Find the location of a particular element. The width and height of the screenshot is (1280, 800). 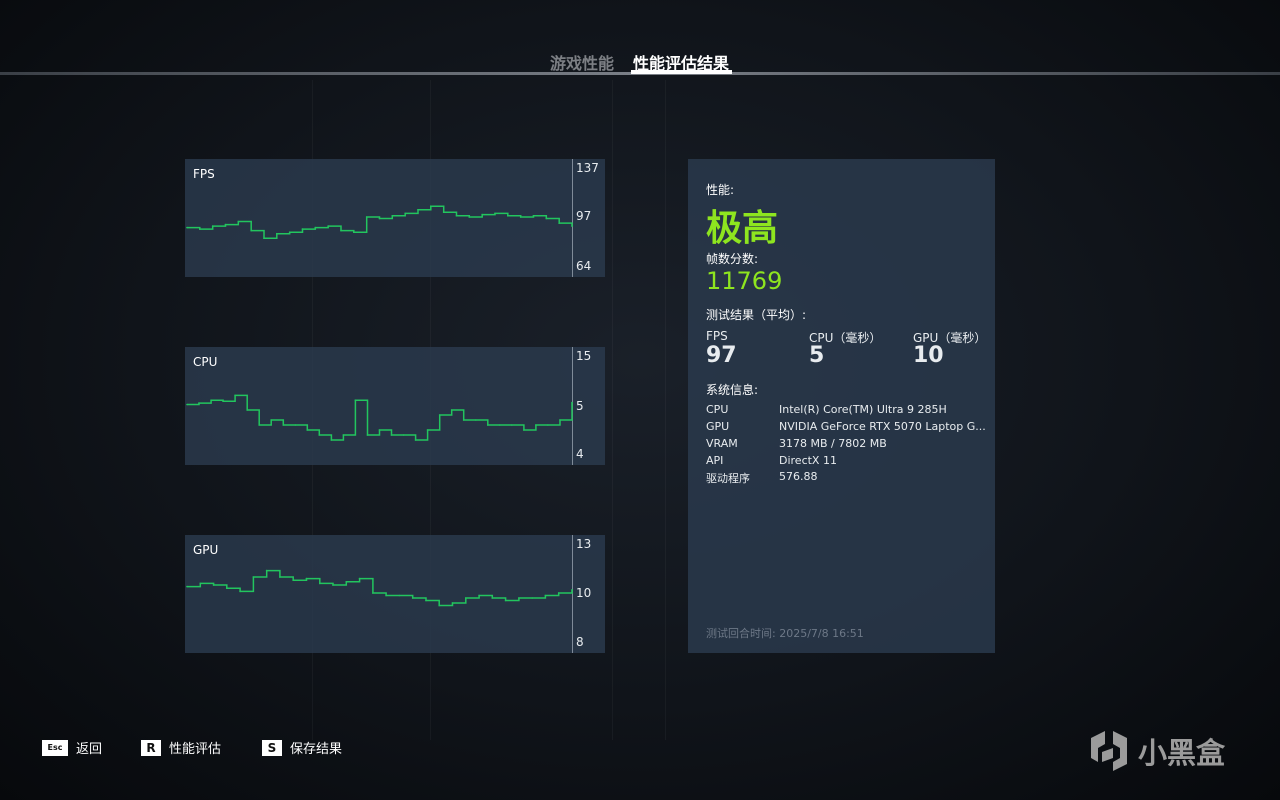

sys-value: 576.88 is located at coordinates (798, 476).